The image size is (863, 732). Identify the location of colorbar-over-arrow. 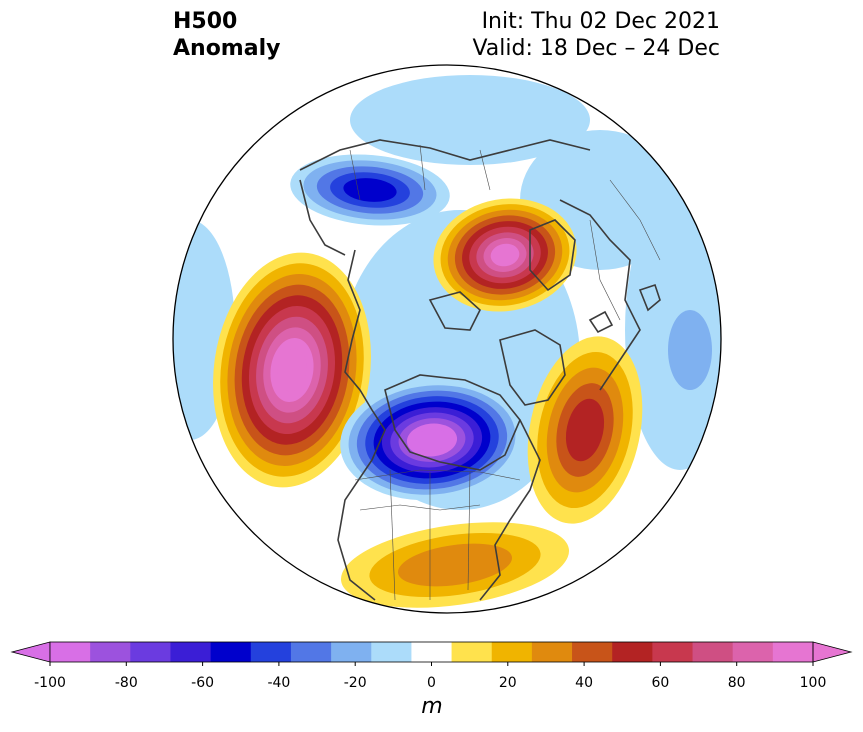
(832, 652).